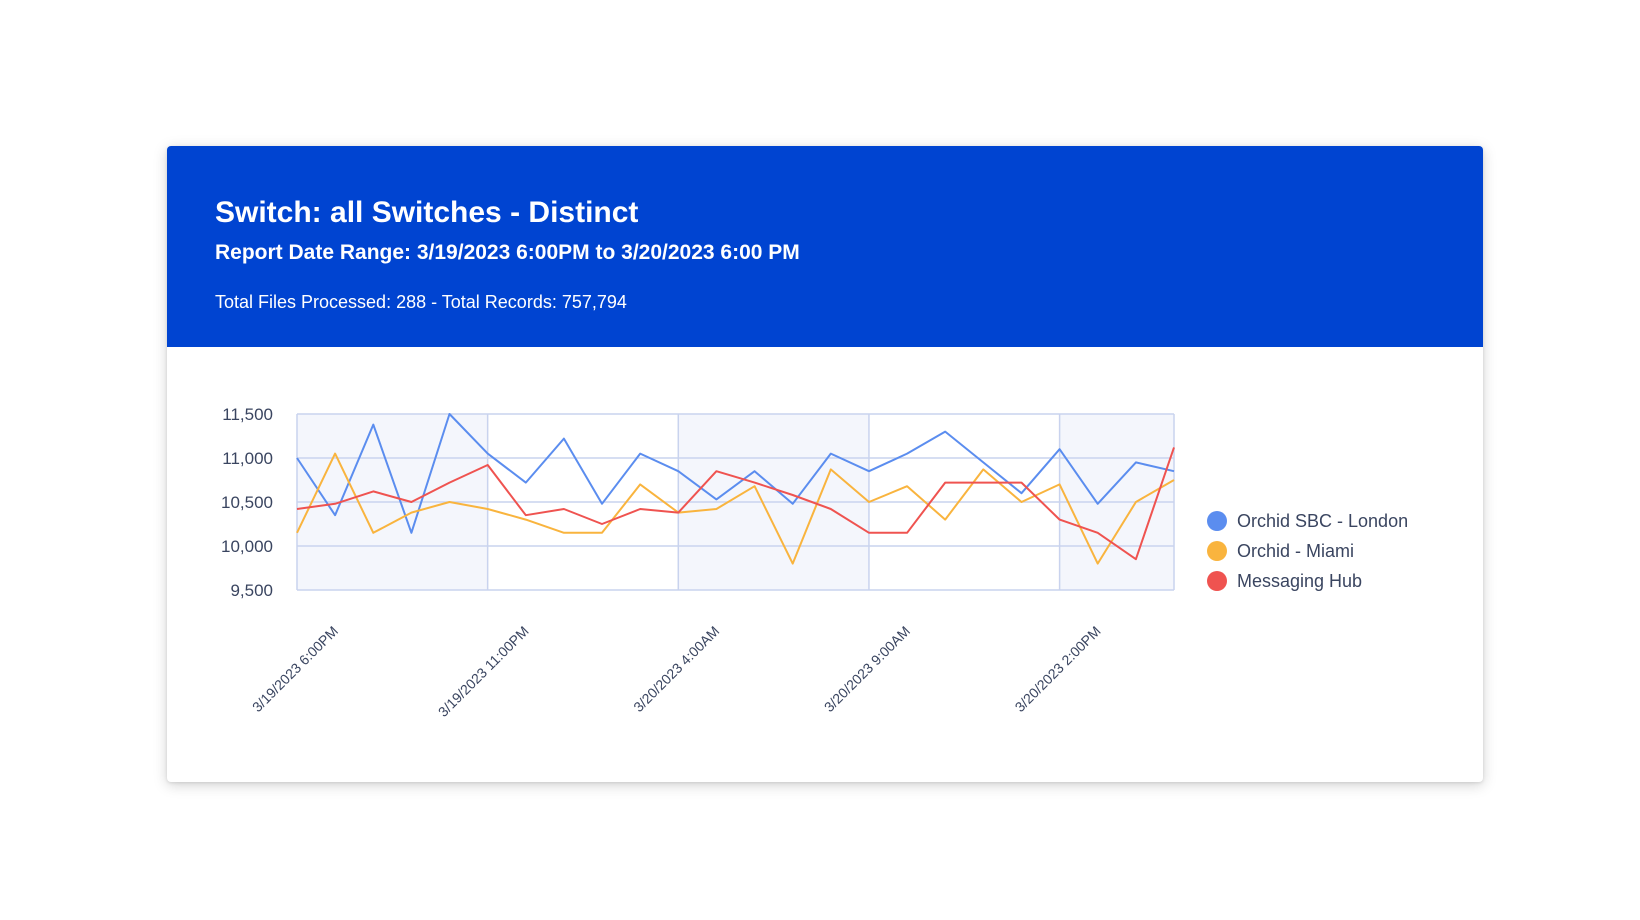  I want to click on legend-item: Orchid - Miami, so click(1307, 551).